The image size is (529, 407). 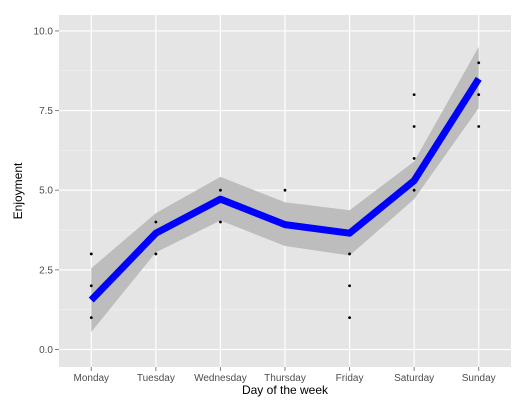 I want to click on x-tick-label: Thursday, so click(x=285, y=378).